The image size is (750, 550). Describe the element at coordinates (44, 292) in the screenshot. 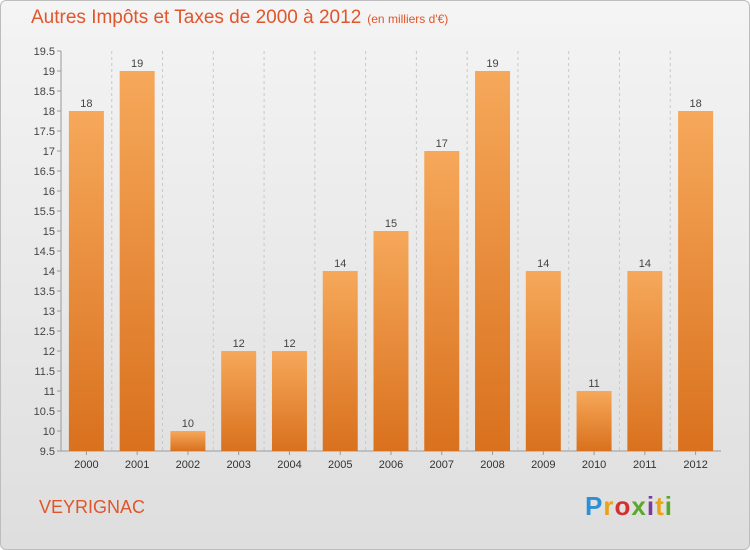

I see `y-tick-label: 13.5` at that location.